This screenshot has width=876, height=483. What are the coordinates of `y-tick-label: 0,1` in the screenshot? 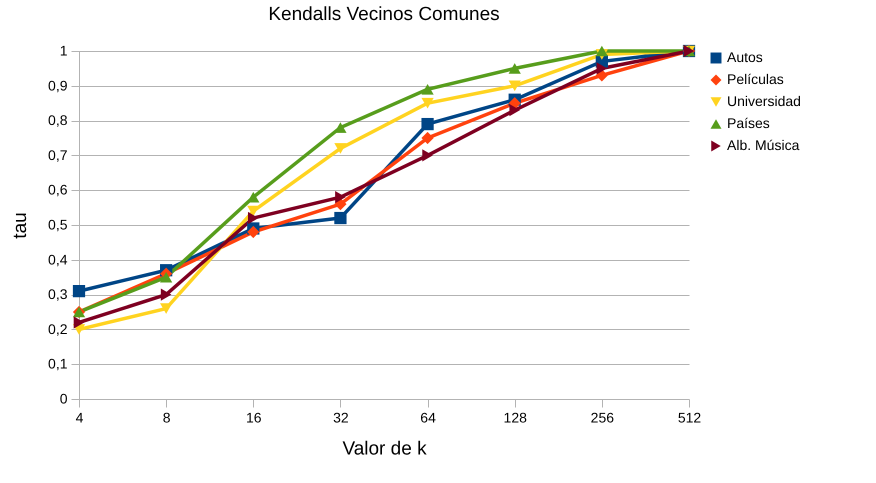 It's located at (58, 364).